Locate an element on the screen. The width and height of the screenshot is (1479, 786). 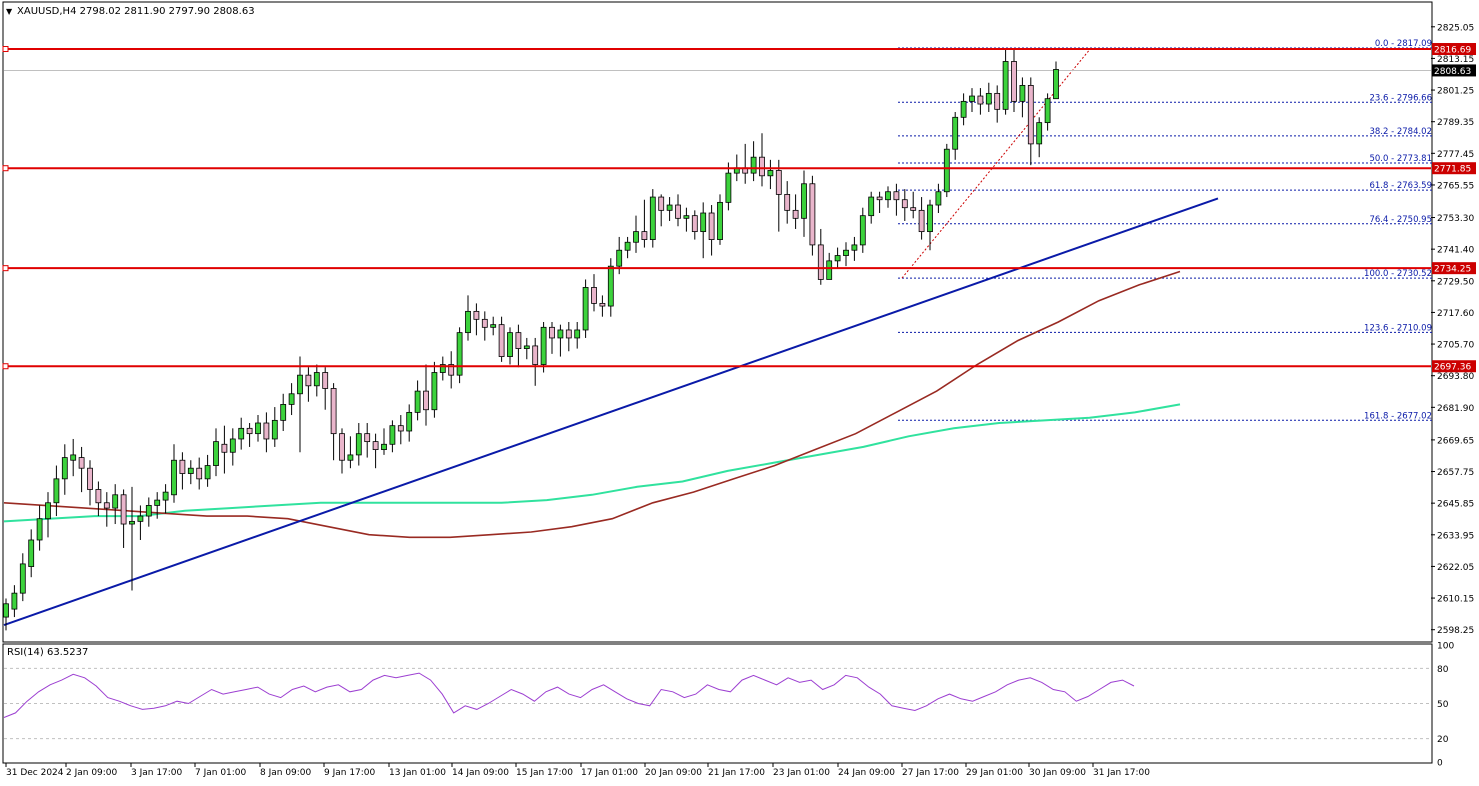
fib-level-label: 61.8 - 2763.59 is located at coordinates (1400, 186).